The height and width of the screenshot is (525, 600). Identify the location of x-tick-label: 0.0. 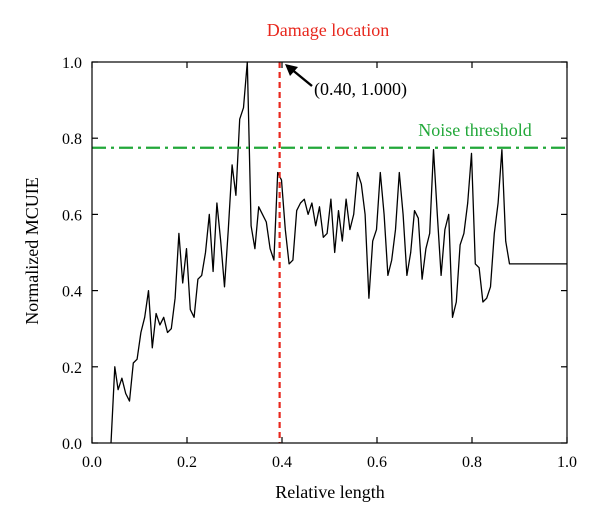
(92, 462).